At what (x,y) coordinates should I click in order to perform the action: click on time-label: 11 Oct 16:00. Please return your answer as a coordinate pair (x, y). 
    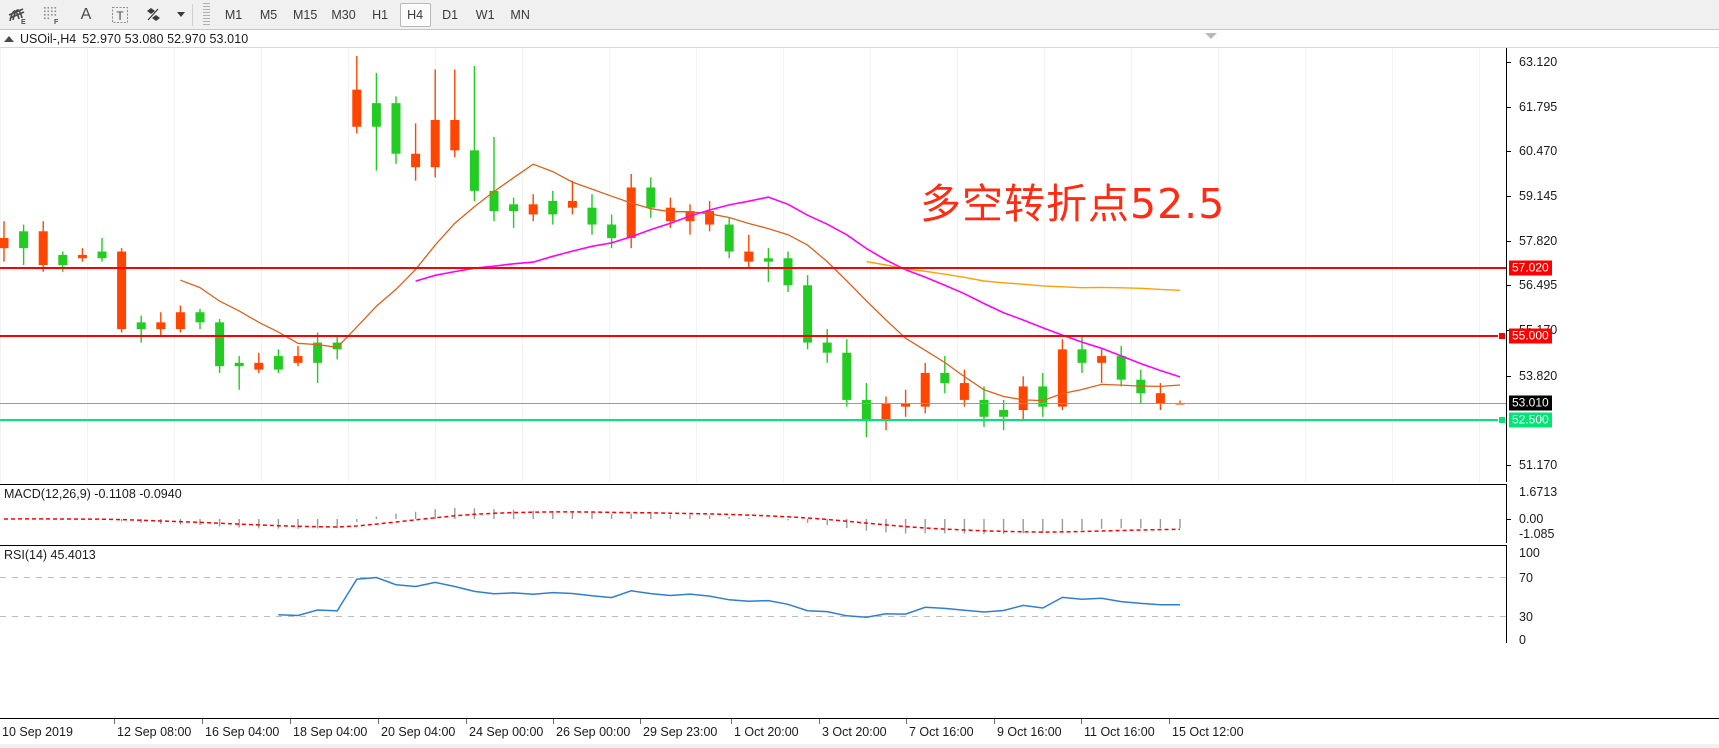
    Looking at the image, I should click on (1119, 732).